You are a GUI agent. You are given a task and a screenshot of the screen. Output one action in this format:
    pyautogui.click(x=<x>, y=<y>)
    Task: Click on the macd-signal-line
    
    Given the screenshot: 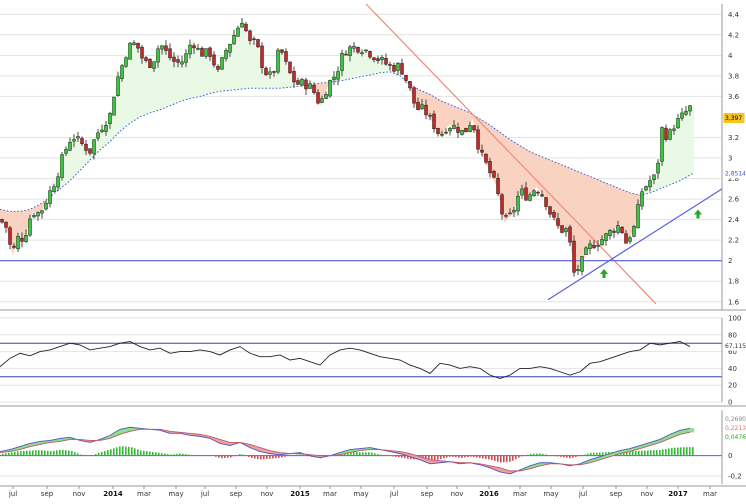 What is the action you would take?
    pyautogui.click(x=345, y=450)
    